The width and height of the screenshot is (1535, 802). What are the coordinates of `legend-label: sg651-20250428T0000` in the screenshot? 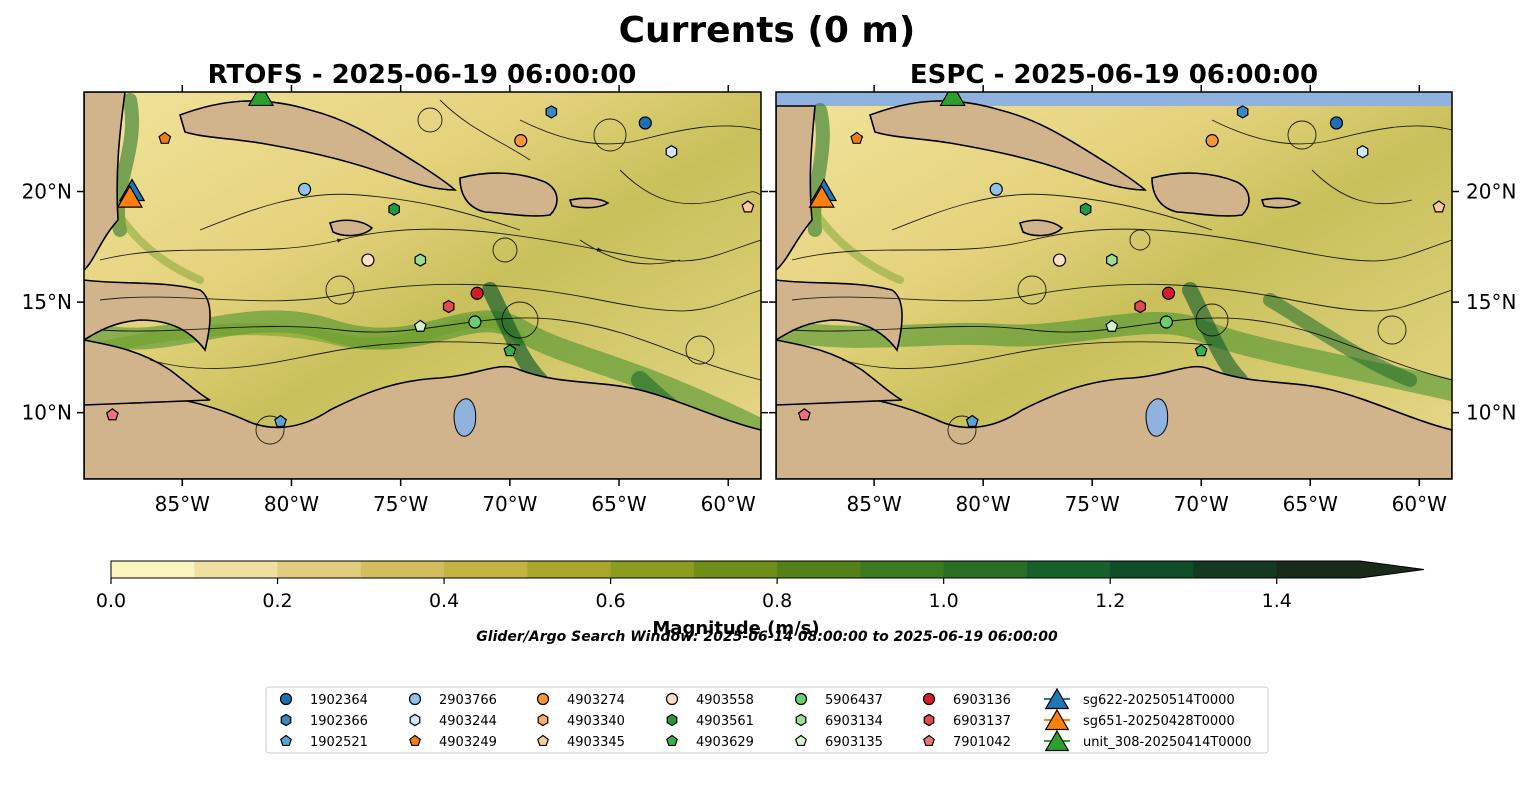 It's located at (1159, 721).